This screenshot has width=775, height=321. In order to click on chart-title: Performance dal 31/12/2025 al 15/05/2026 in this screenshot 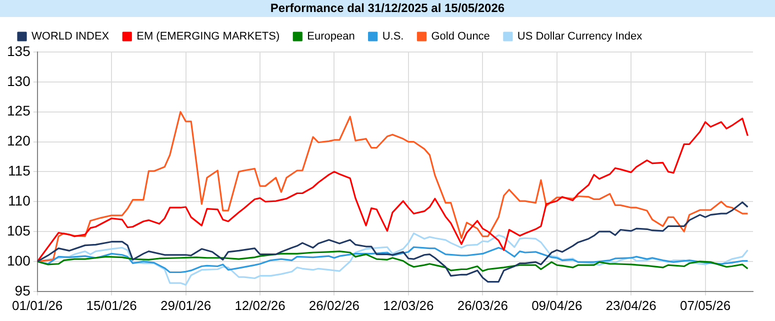, I will do `click(387, 8)`.